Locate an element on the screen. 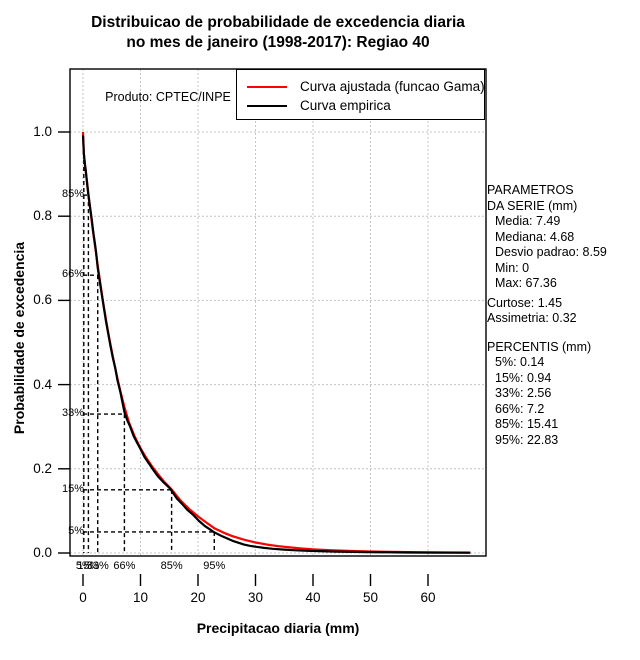 The width and height of the screenshot is (640, 660). x-tick-label: 40 is located at coordinates (313, 597).